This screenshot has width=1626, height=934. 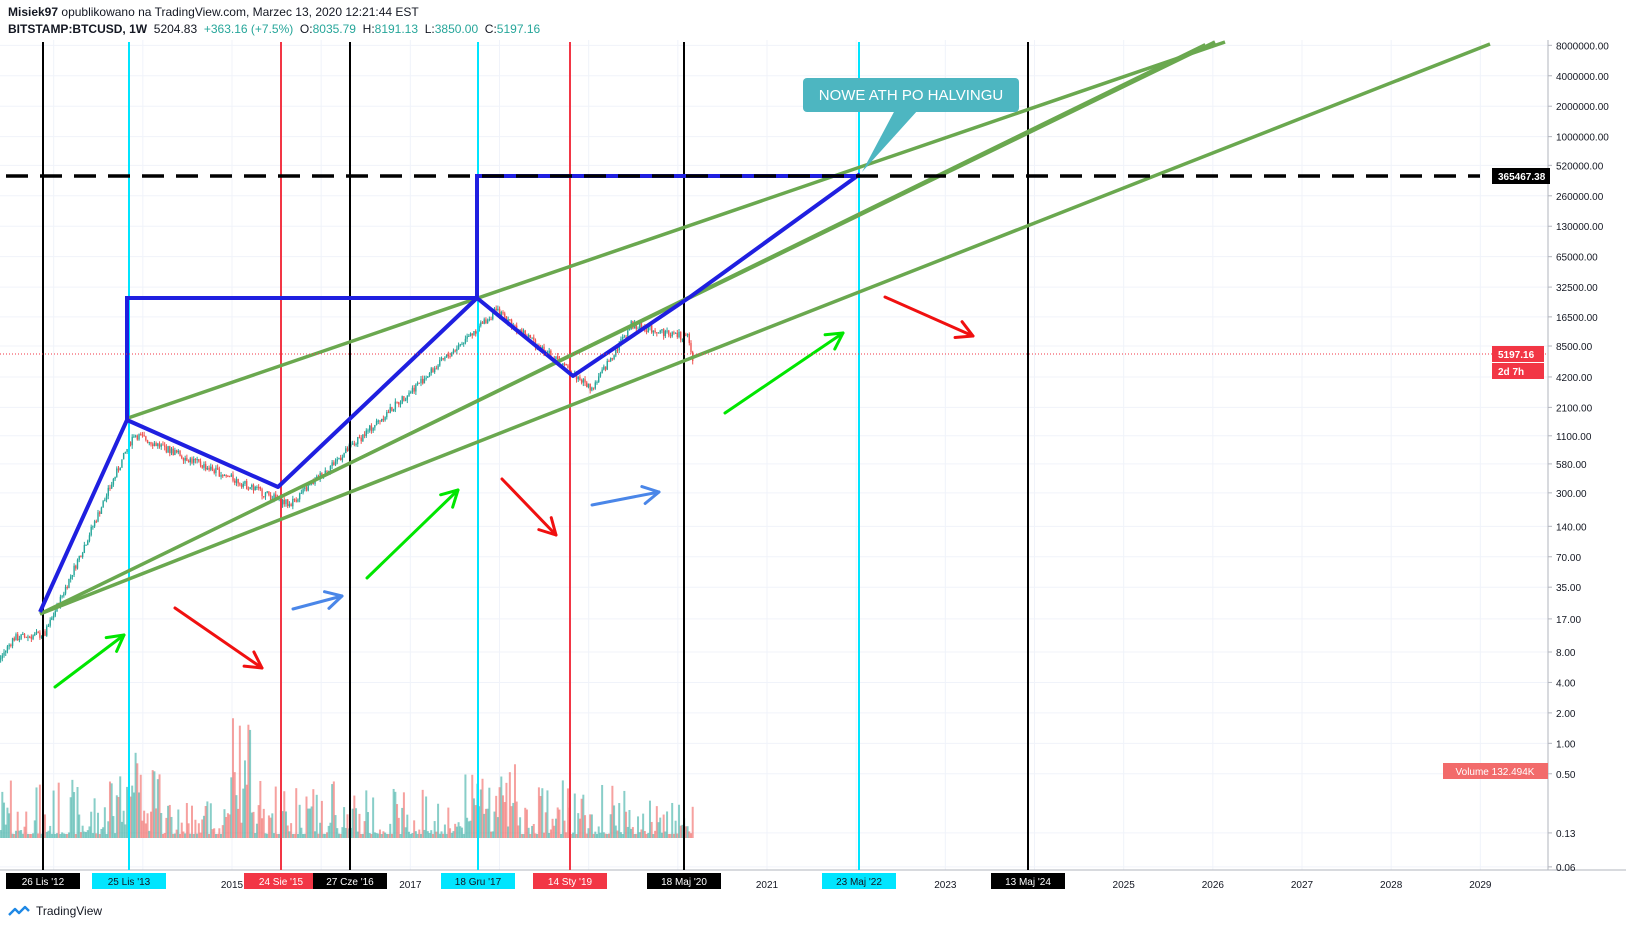 I want to click on price-tick-label: 1000000.00, so click(x=1582, y=138).